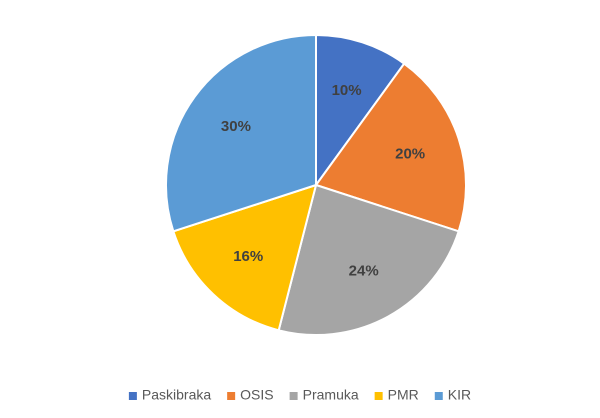  Describe the element at coordinates (410, 153) in the screenshot. I see `pie-label: 20%` at that location.